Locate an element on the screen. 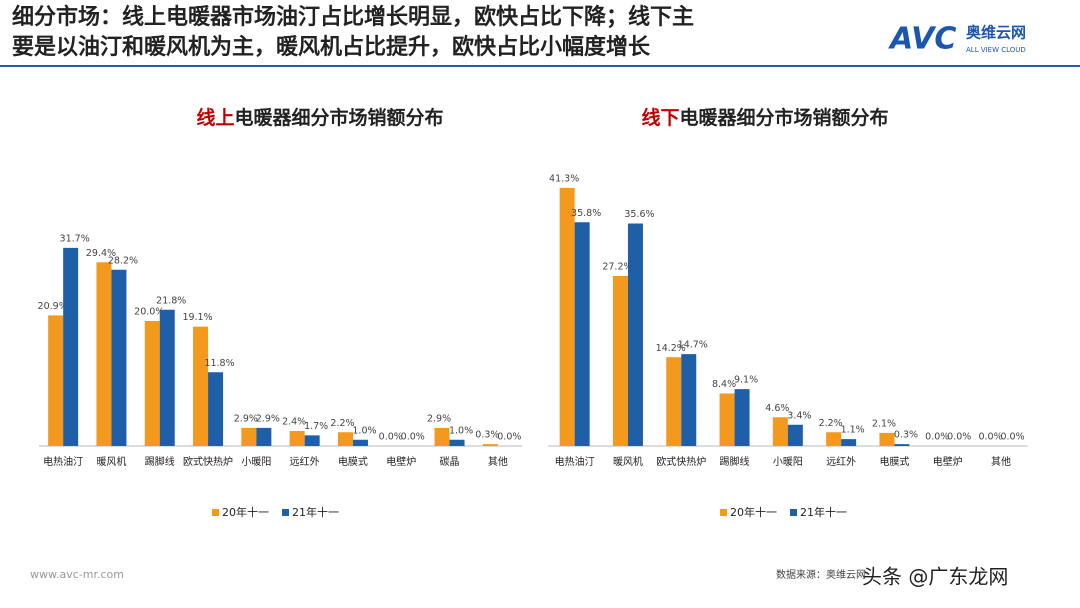 This screenshot has height=608, width=1080. website: www.avc-mr.com is located at coordinates (77, 574).